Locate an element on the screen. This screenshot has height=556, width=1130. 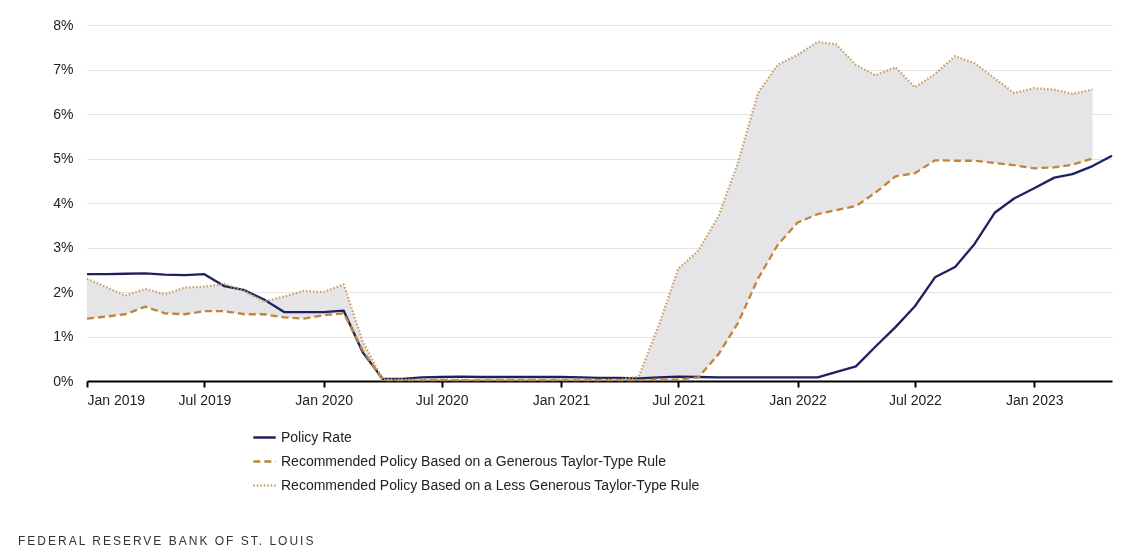
y-tick-label: 8% is located at coordinates (63, 24).